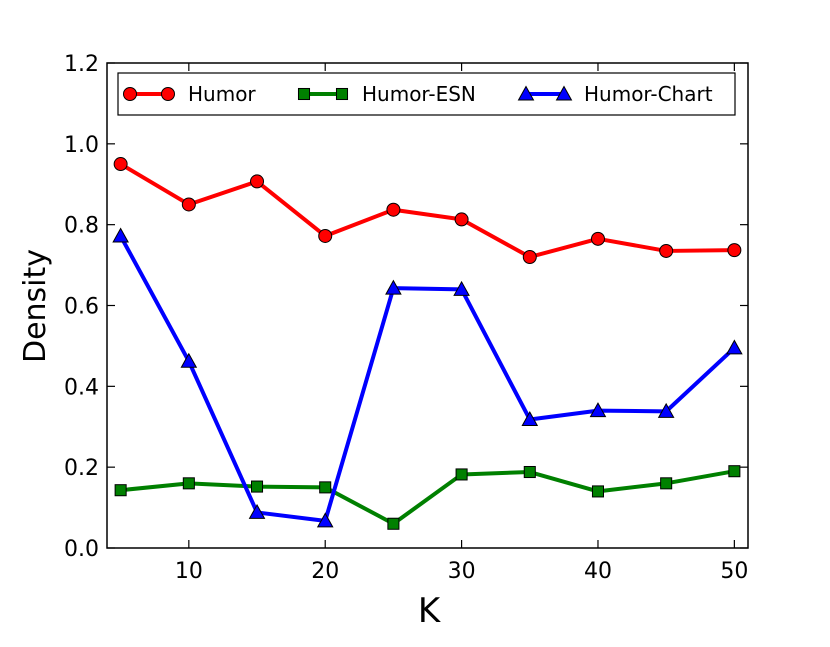  Describe the element at coordinates (81, 226) in the screenshot. I see `y-tick-label: 0.8` at that location.